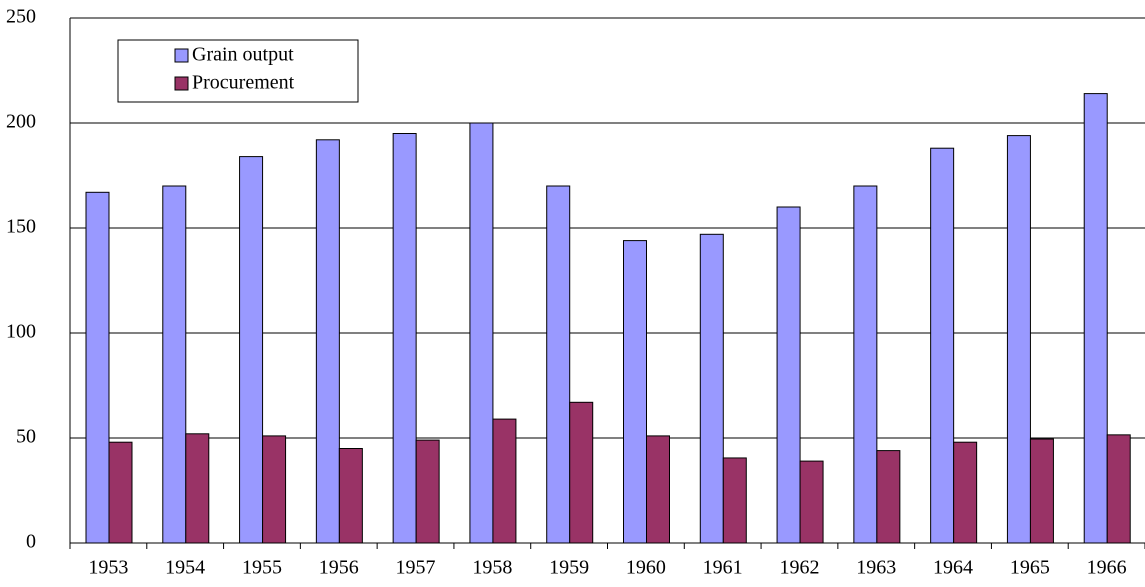 Image resolution: width=1145 pixels, height=587 pixels. Describe the element at coordinates (31, 542) in the screenshot. I see `y-tick-label: 0` at that location.